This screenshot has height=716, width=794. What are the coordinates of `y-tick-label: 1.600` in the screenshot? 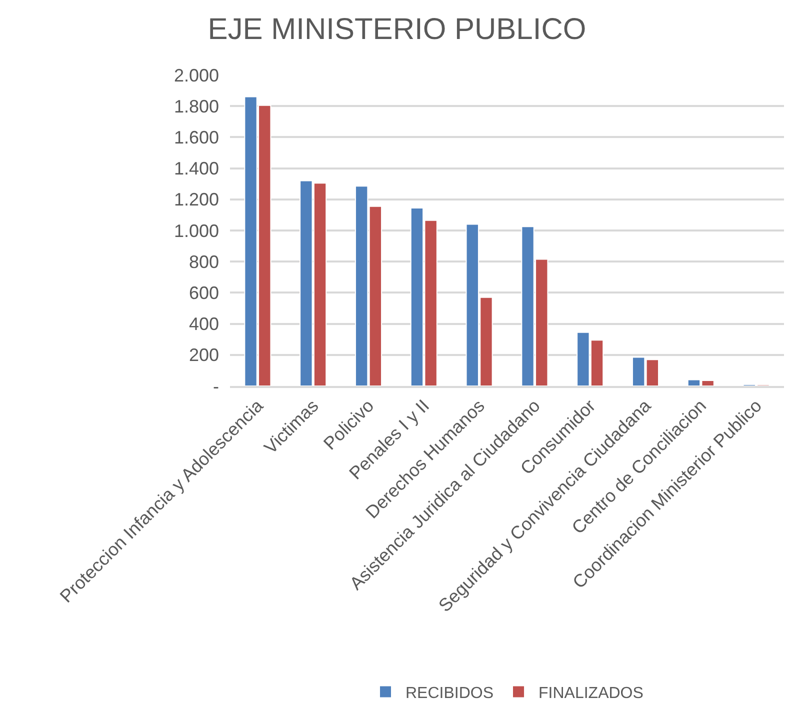 It's located at (196, 138).